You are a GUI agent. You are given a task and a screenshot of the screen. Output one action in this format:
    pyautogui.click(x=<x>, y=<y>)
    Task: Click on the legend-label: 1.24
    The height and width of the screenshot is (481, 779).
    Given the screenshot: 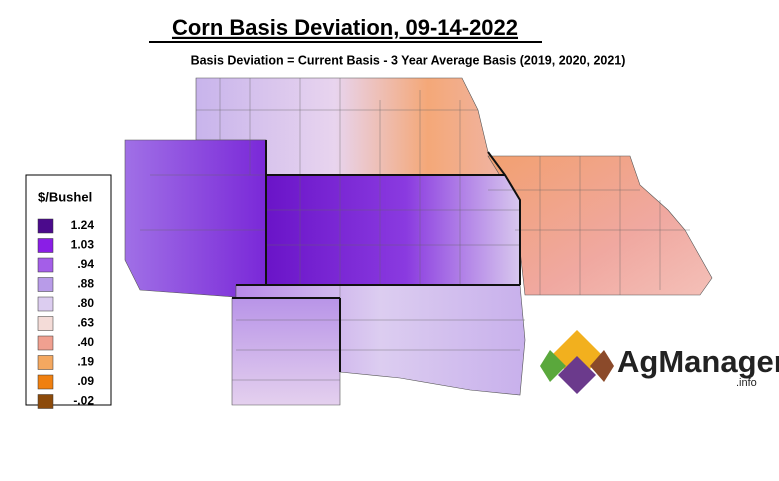 What is the action you would take?
    pyautogui.click(x=83, y=225)
    